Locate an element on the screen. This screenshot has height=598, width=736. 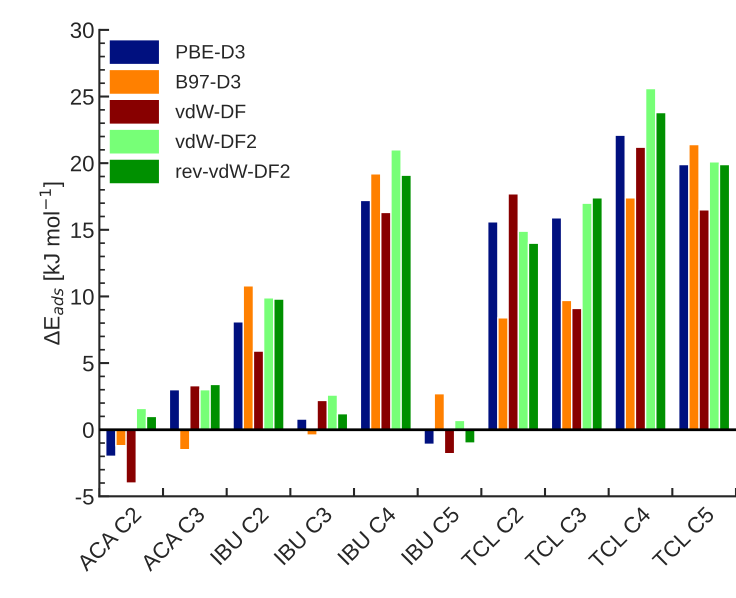
x-tick-label: TCL C3 is located at coordinates (556, 538).